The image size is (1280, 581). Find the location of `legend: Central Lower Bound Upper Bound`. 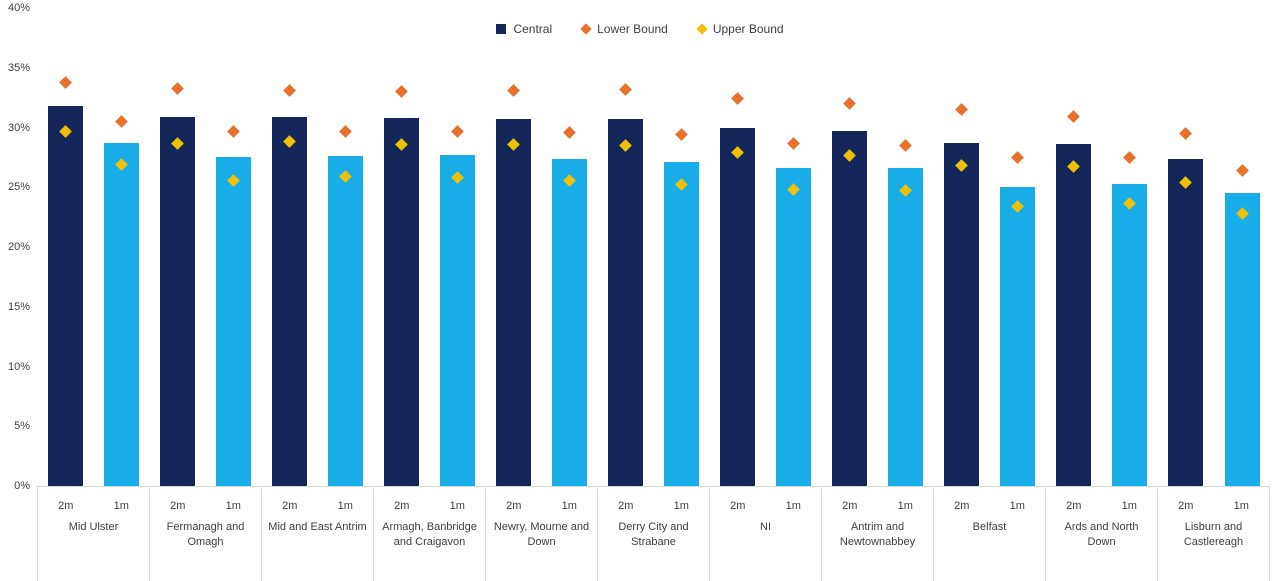

legend: Central Lower Bound Upper Bound is located at coordinates (640, 29).